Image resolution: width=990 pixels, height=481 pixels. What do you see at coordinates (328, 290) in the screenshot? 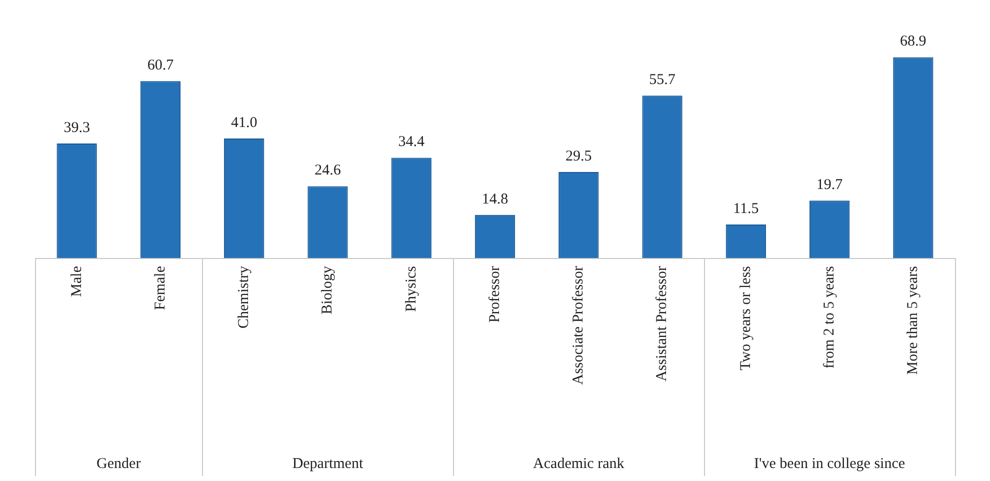
I see `x-tick-label: Biology` at bounding box center [328, 290].